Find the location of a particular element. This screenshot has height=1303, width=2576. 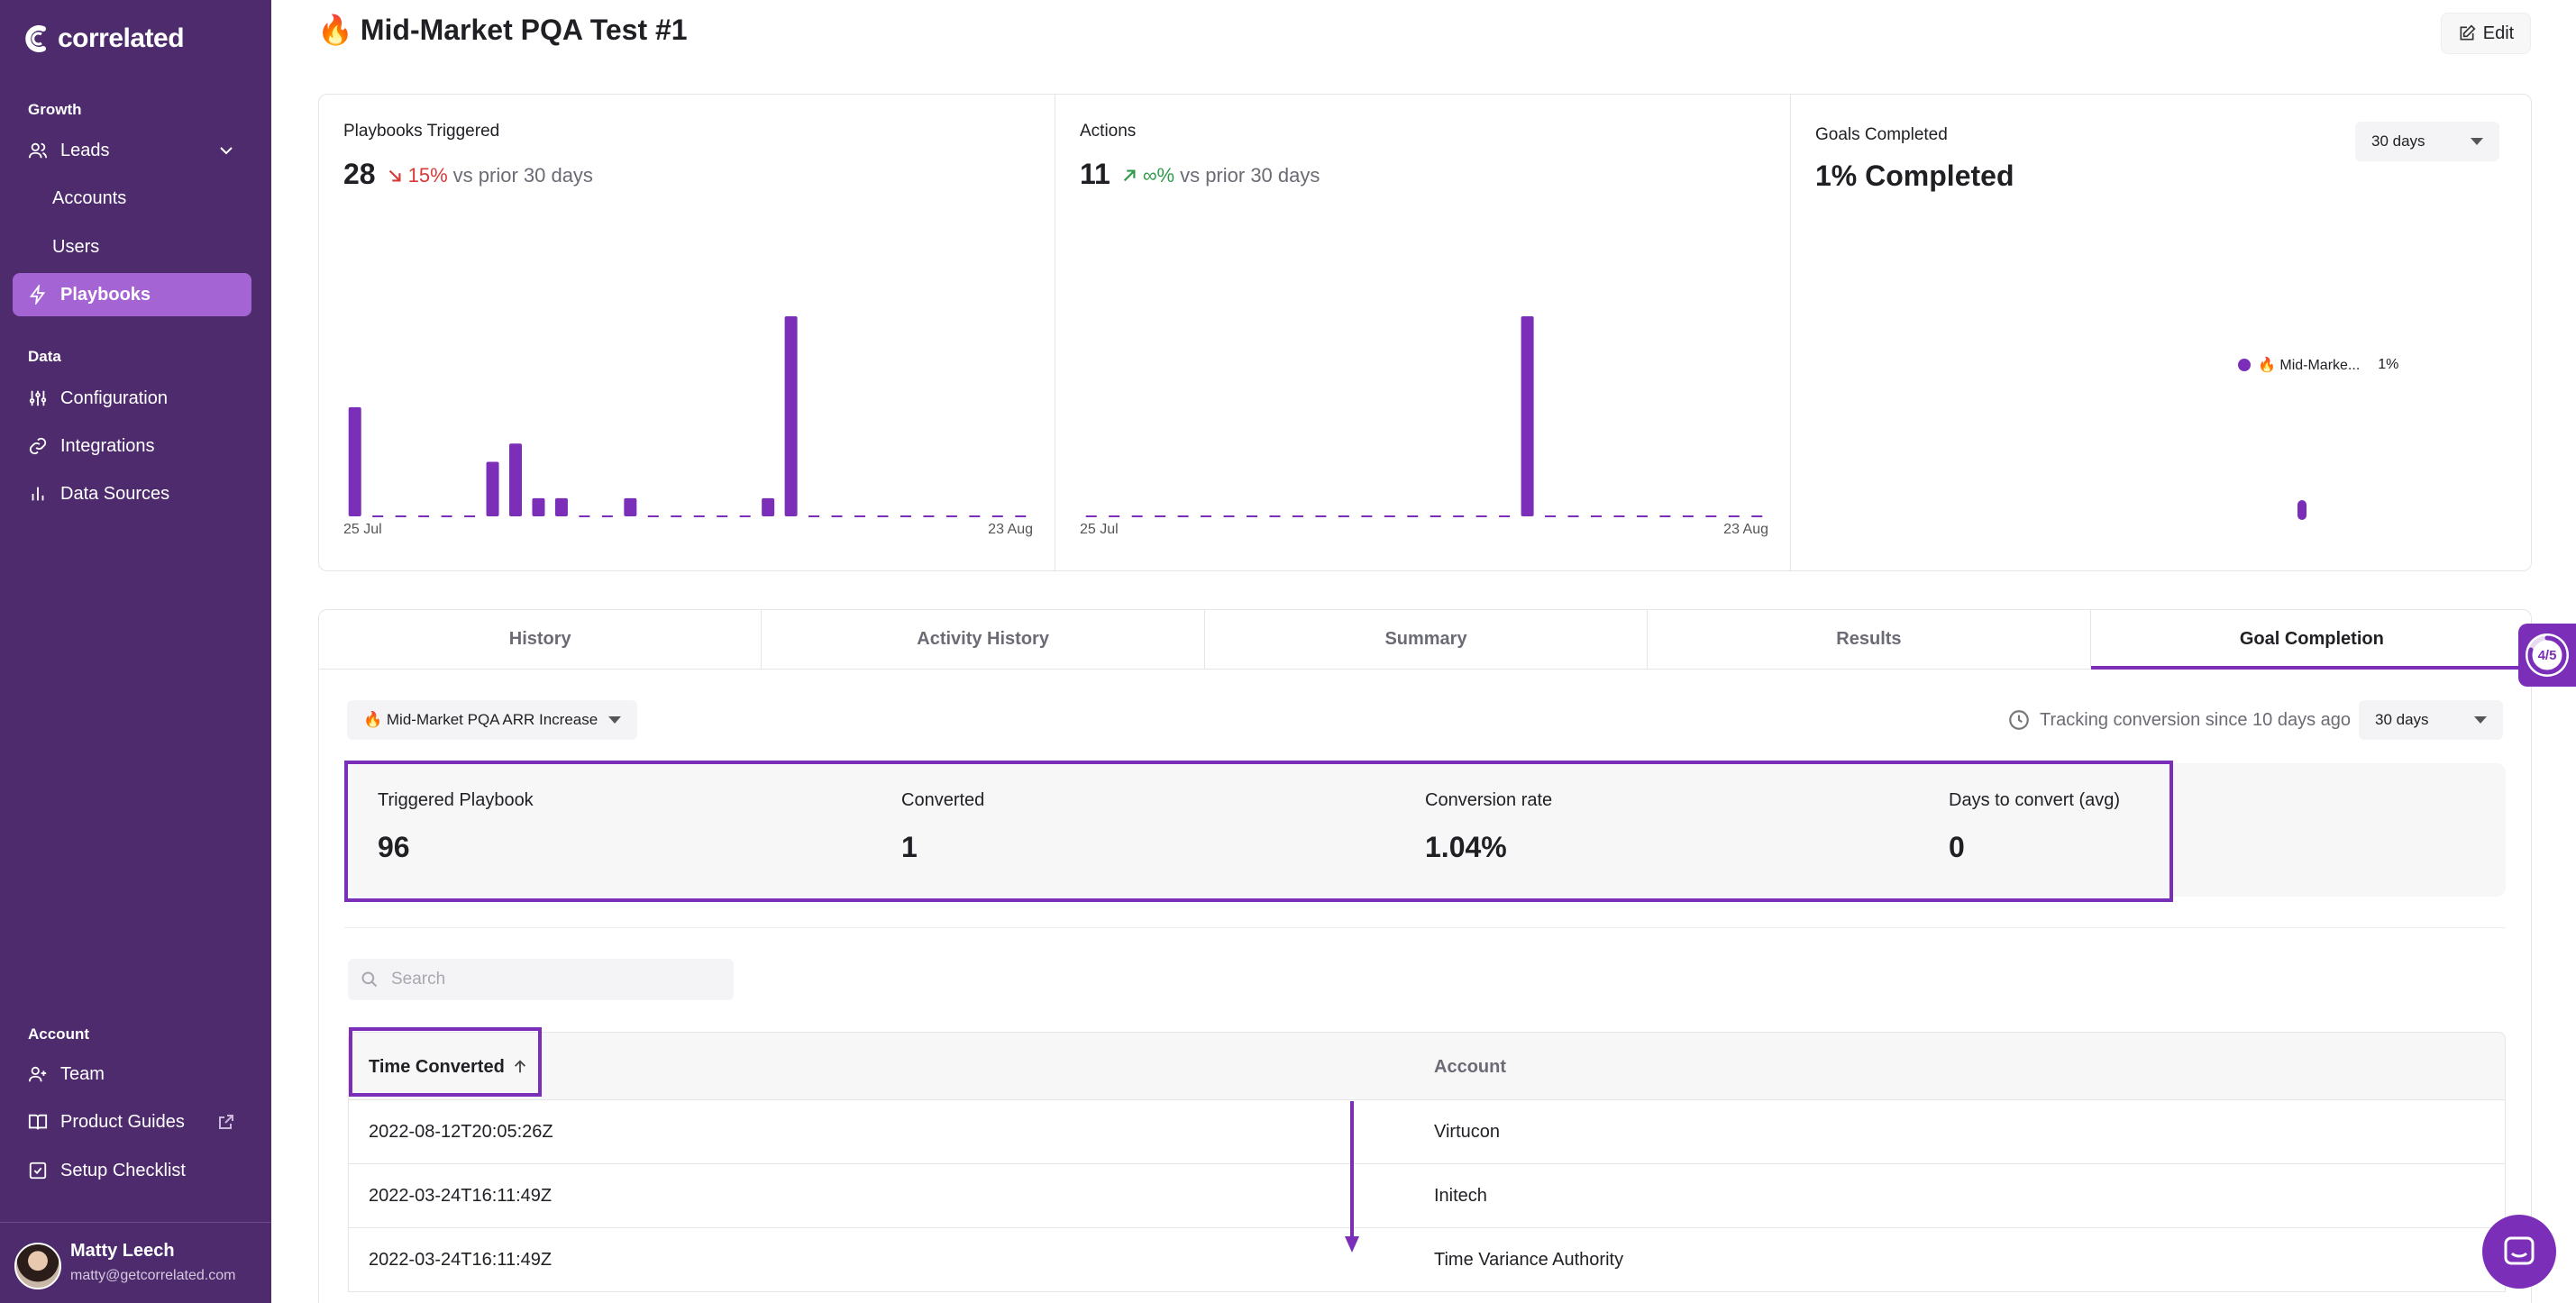

nav-section-growth: Growth is located at coordinates (55, 109).